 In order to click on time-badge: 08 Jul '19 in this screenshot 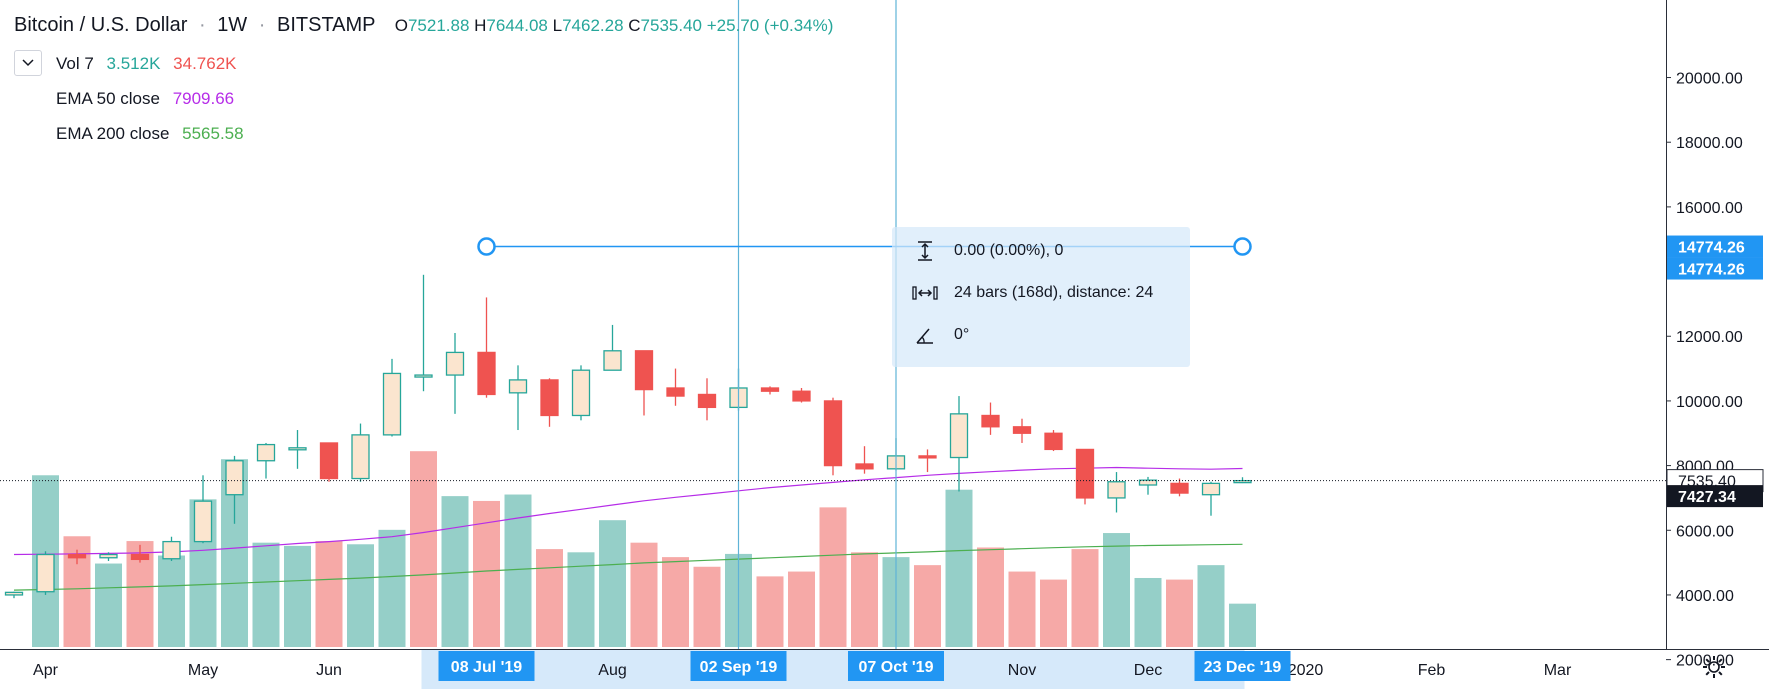, I will do `click(487, 667)`.